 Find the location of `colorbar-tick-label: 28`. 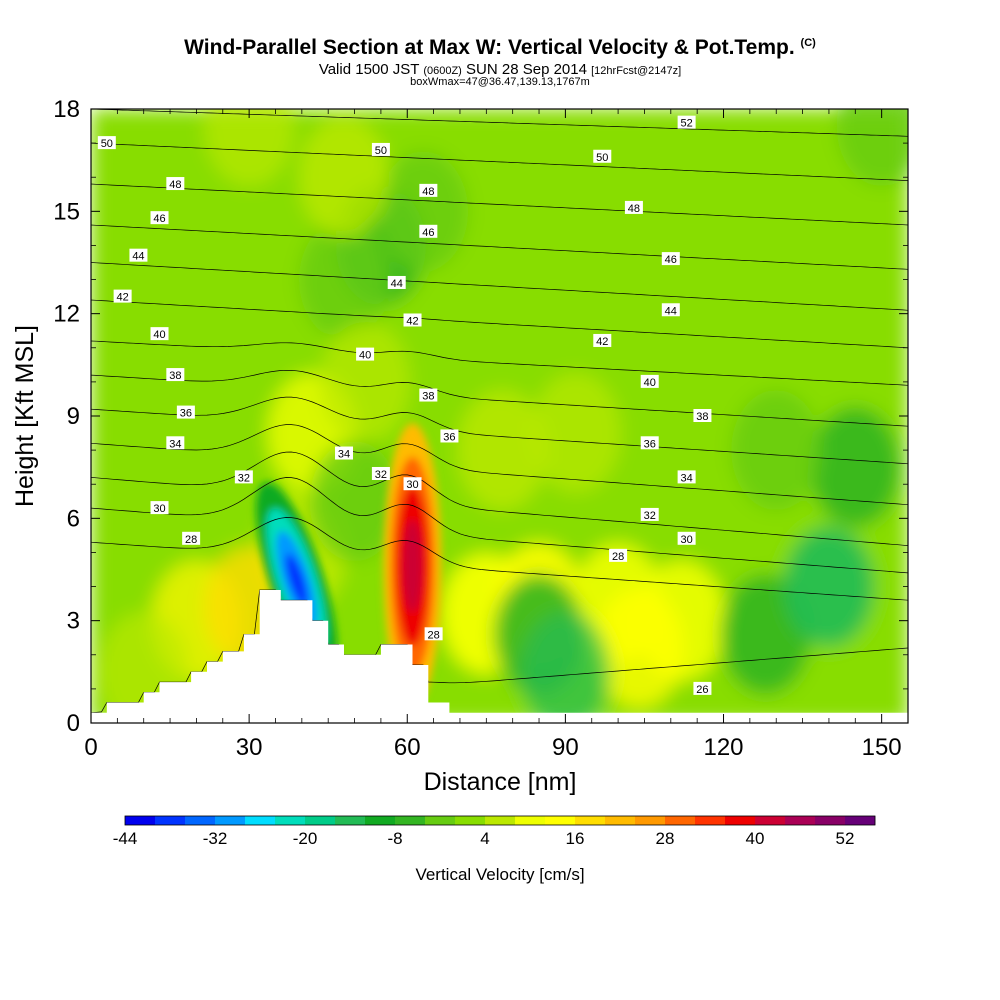

colorbar-tick-label: 28 is located at coordinates (665, 838).